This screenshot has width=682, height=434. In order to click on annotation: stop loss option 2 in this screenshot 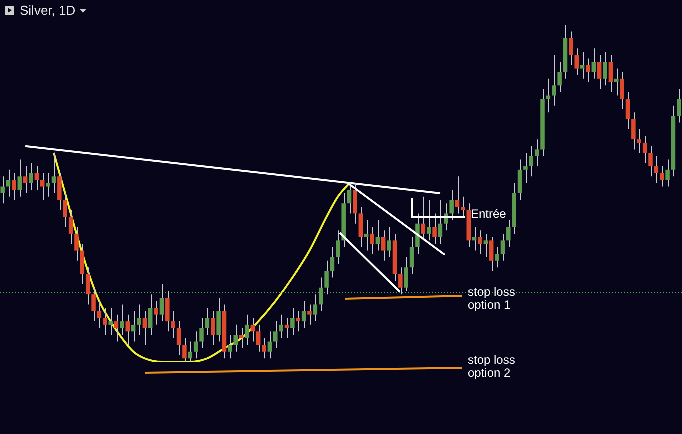, I will do `click(492, 366)`.